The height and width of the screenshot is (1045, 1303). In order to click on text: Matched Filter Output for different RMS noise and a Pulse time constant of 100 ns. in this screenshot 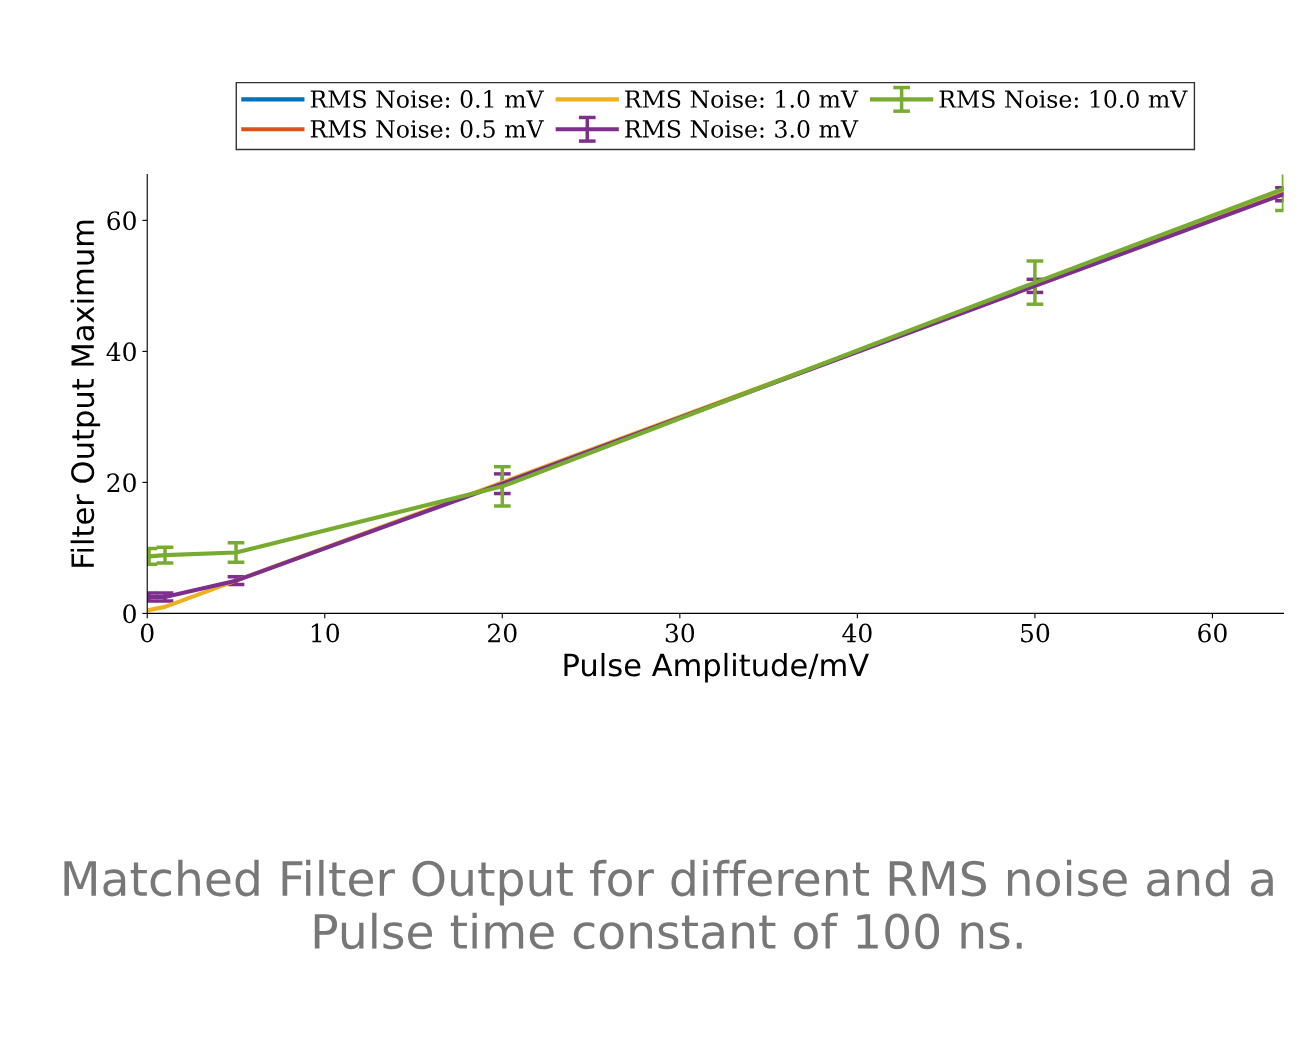, I will do `click(668, 904)`.